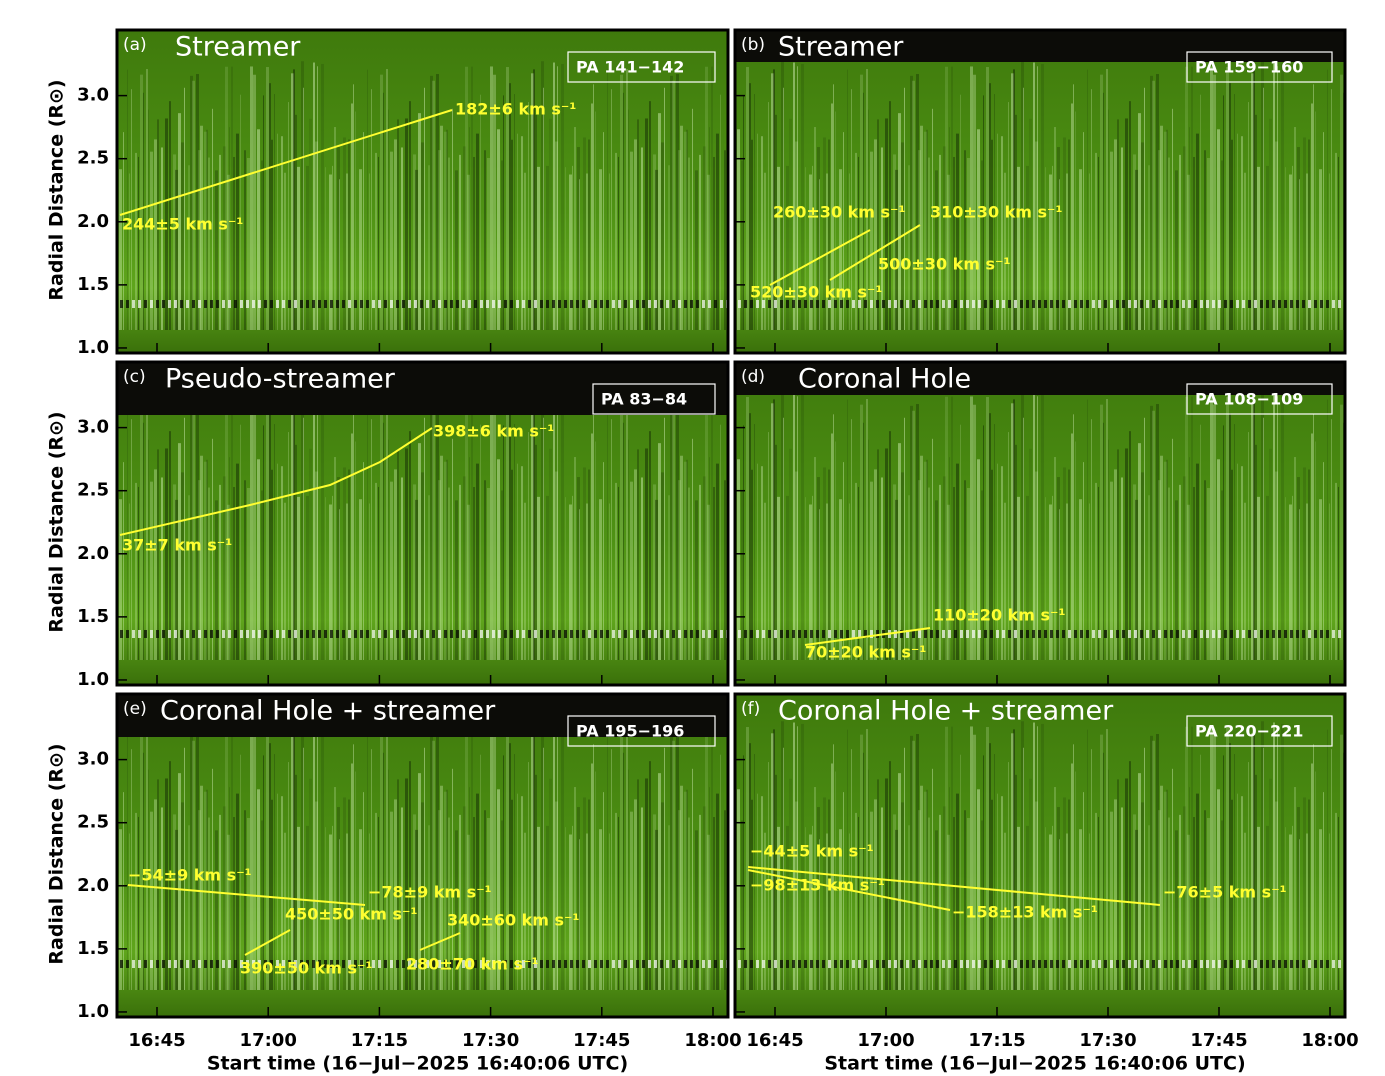  What do you see at coordinates (865, 652) in the screenshot?
I see `speed-label: 70±20 km s⁻¹` at bounding box center [865, 652].